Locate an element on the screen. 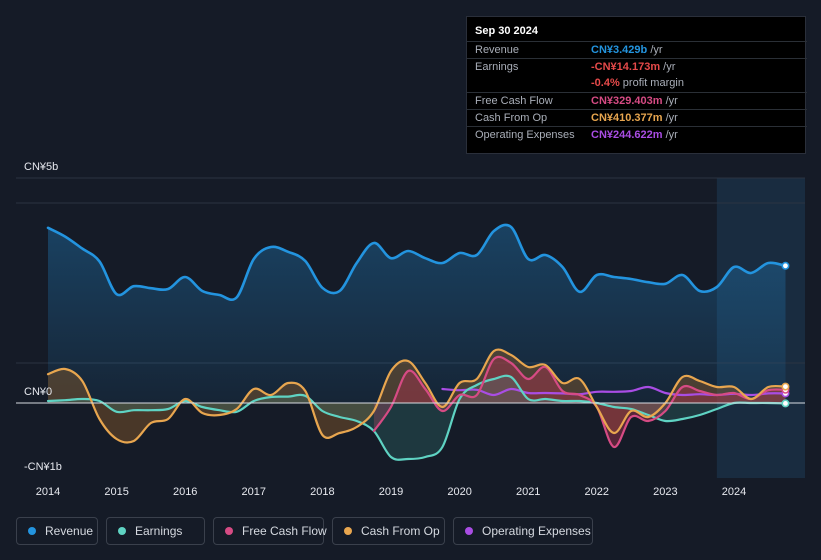 This screenshot has height=560, width=821. x-tick-label: 2014 is located at coordinates (48, 492).